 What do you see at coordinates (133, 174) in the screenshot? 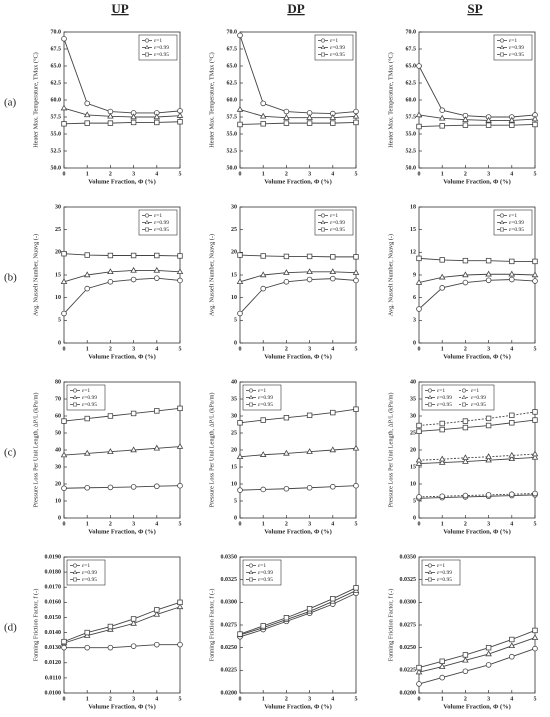
I see `x-tick-label: 3` at bounding box center [133, 174].